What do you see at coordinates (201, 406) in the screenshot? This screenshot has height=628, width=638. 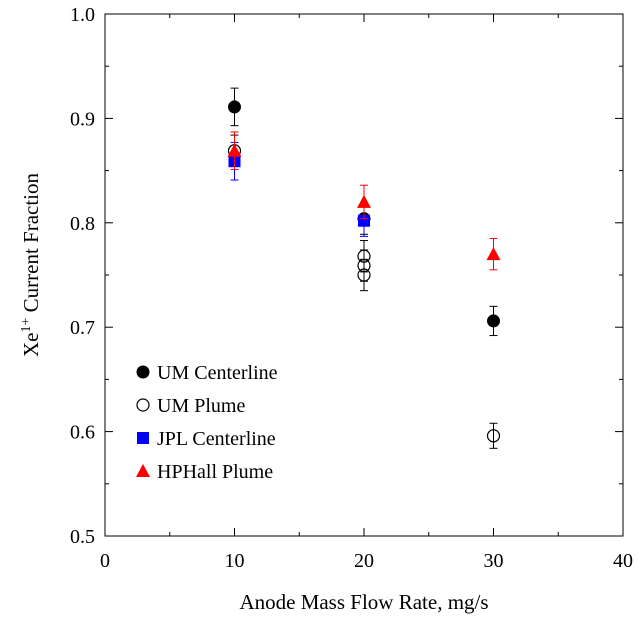 I see `legend-label: UM Plume` at bounding box center [201, 406].